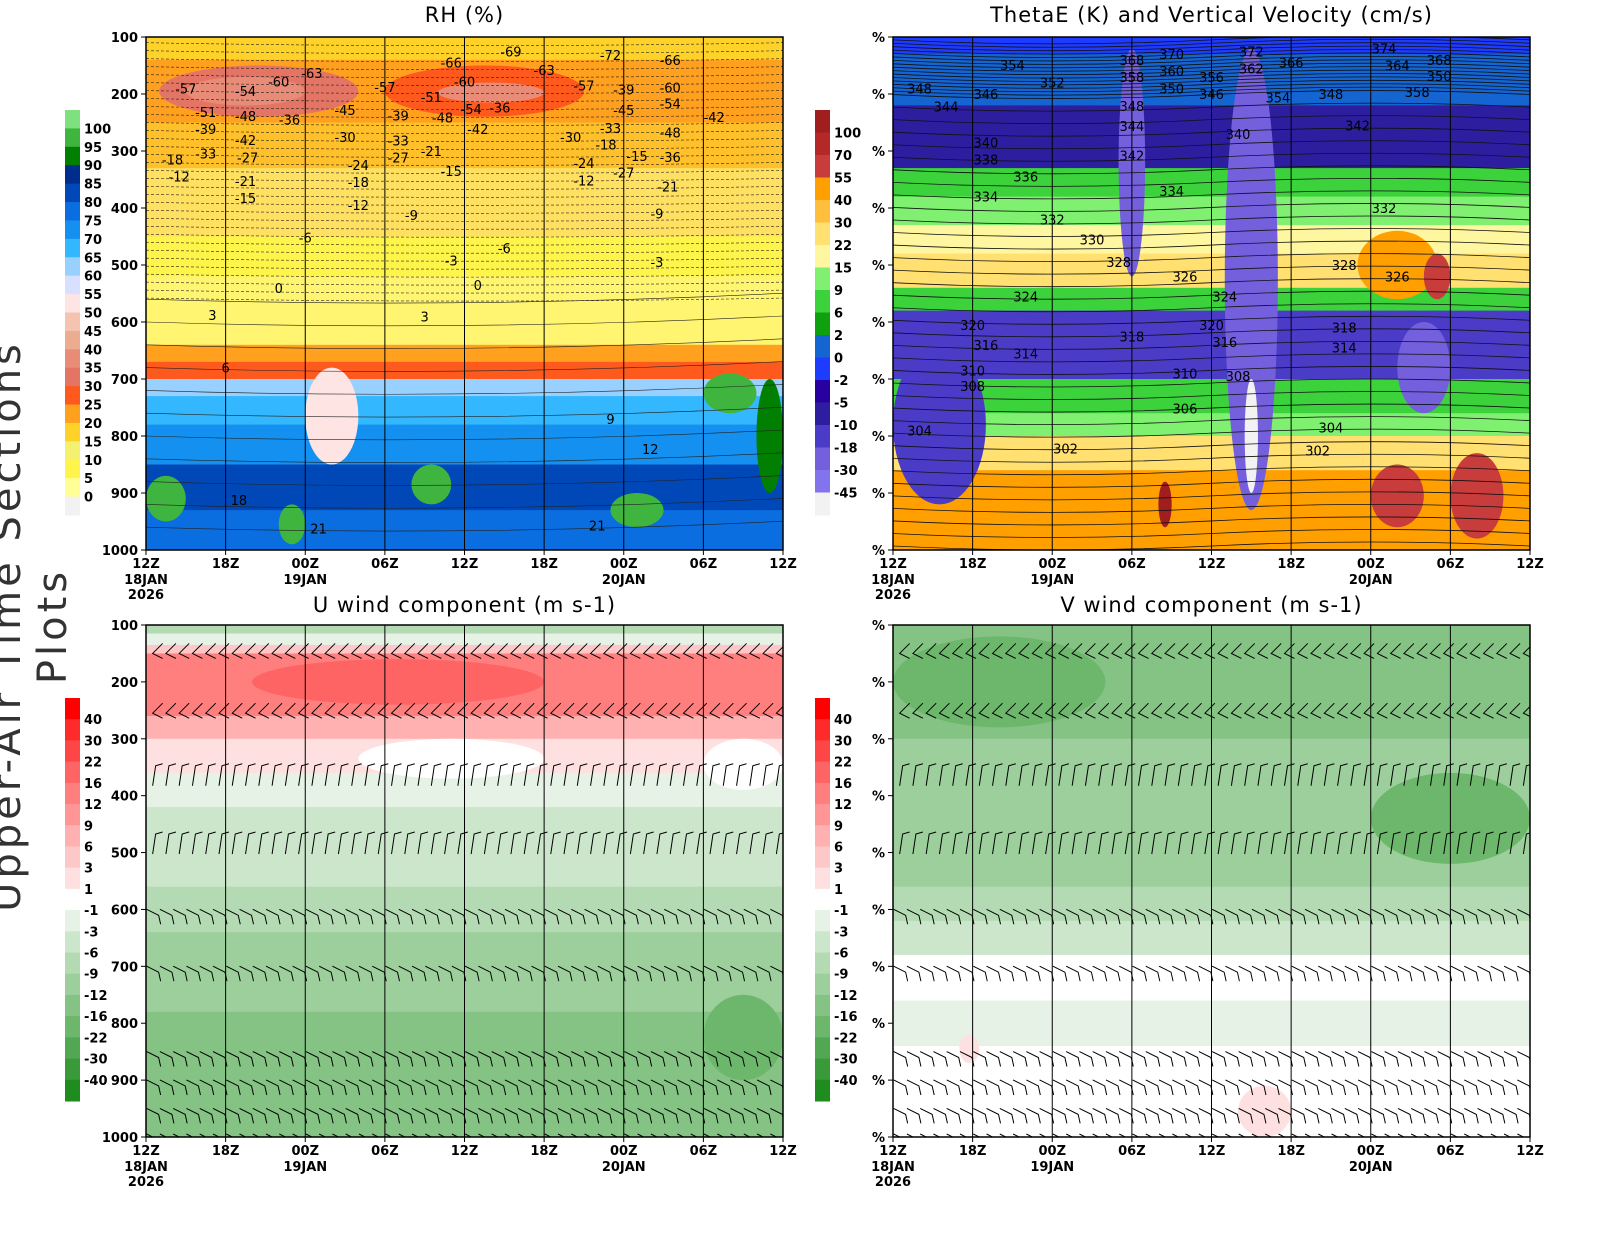 This screenshot has height=1236, width=1600. What do you see at coordinates (1371, 1151) in the screenshot?
I see `x-tick-label: 00Z` at bounding box center [1371, 1151].